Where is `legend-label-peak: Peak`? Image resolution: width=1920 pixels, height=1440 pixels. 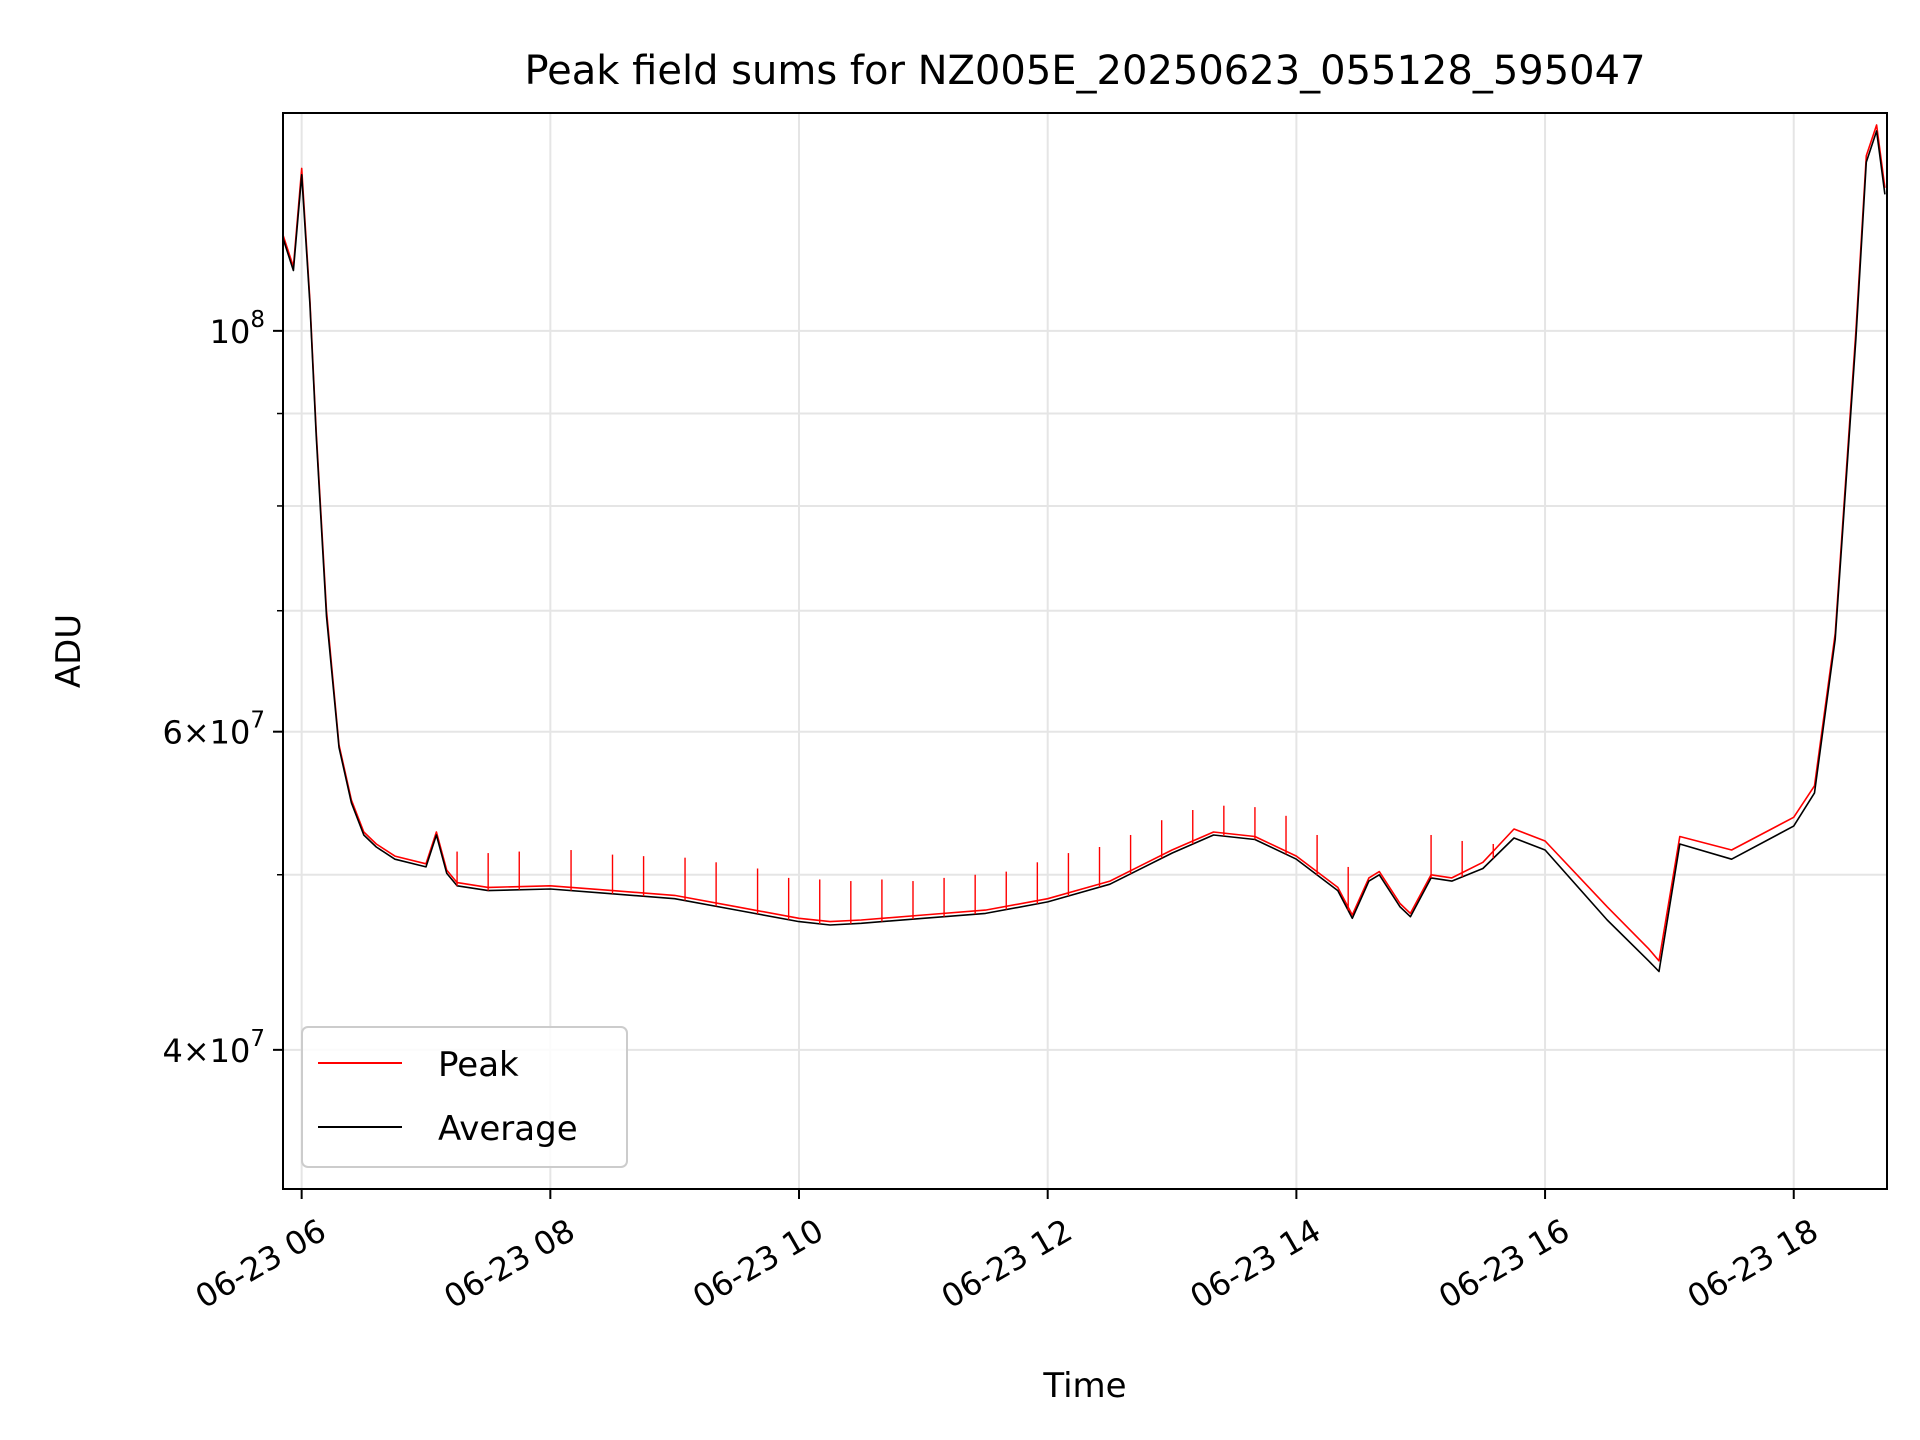
legend-label-peak: Peak is located at coordinates (478, 1065).